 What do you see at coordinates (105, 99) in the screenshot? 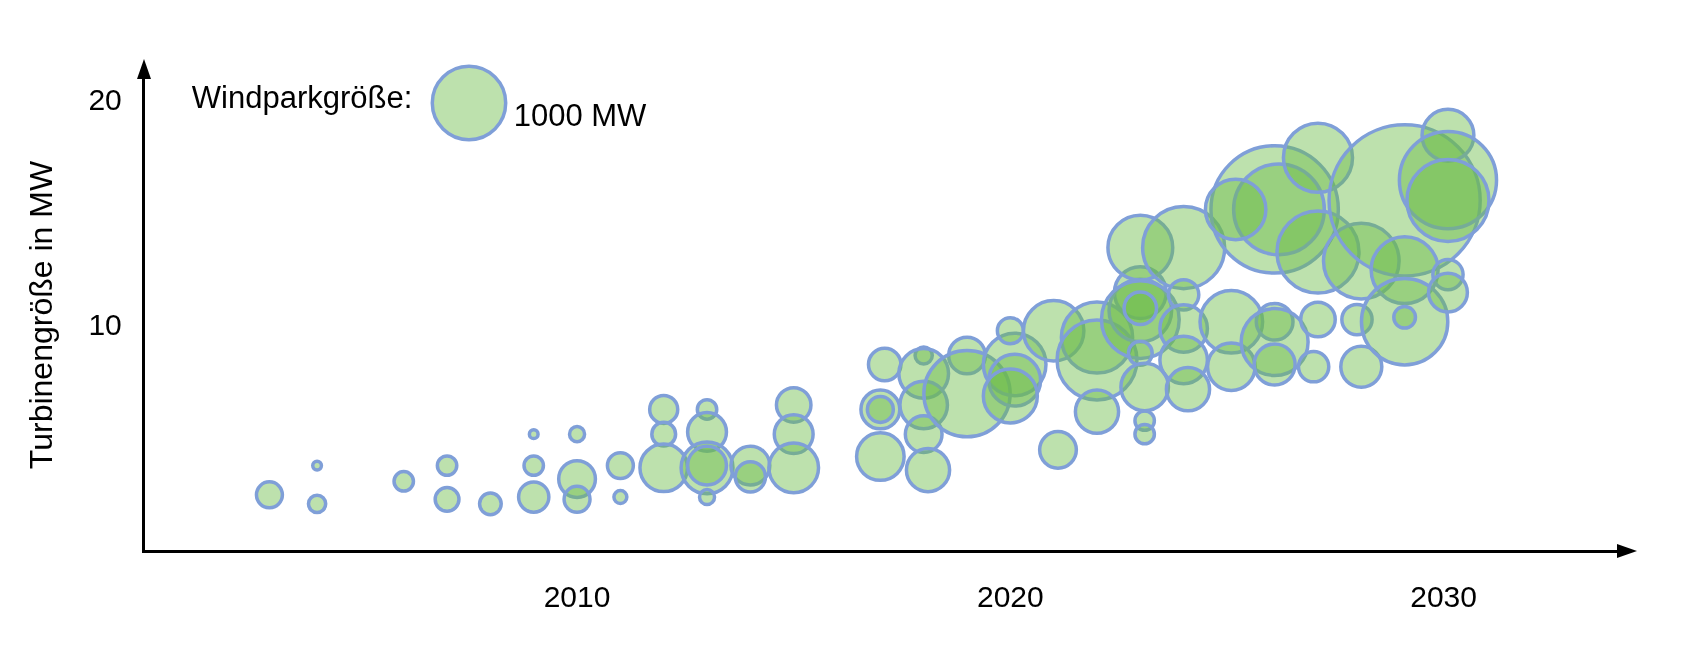
I see `y-tick-label: 20` at bounding box center [105, 99].